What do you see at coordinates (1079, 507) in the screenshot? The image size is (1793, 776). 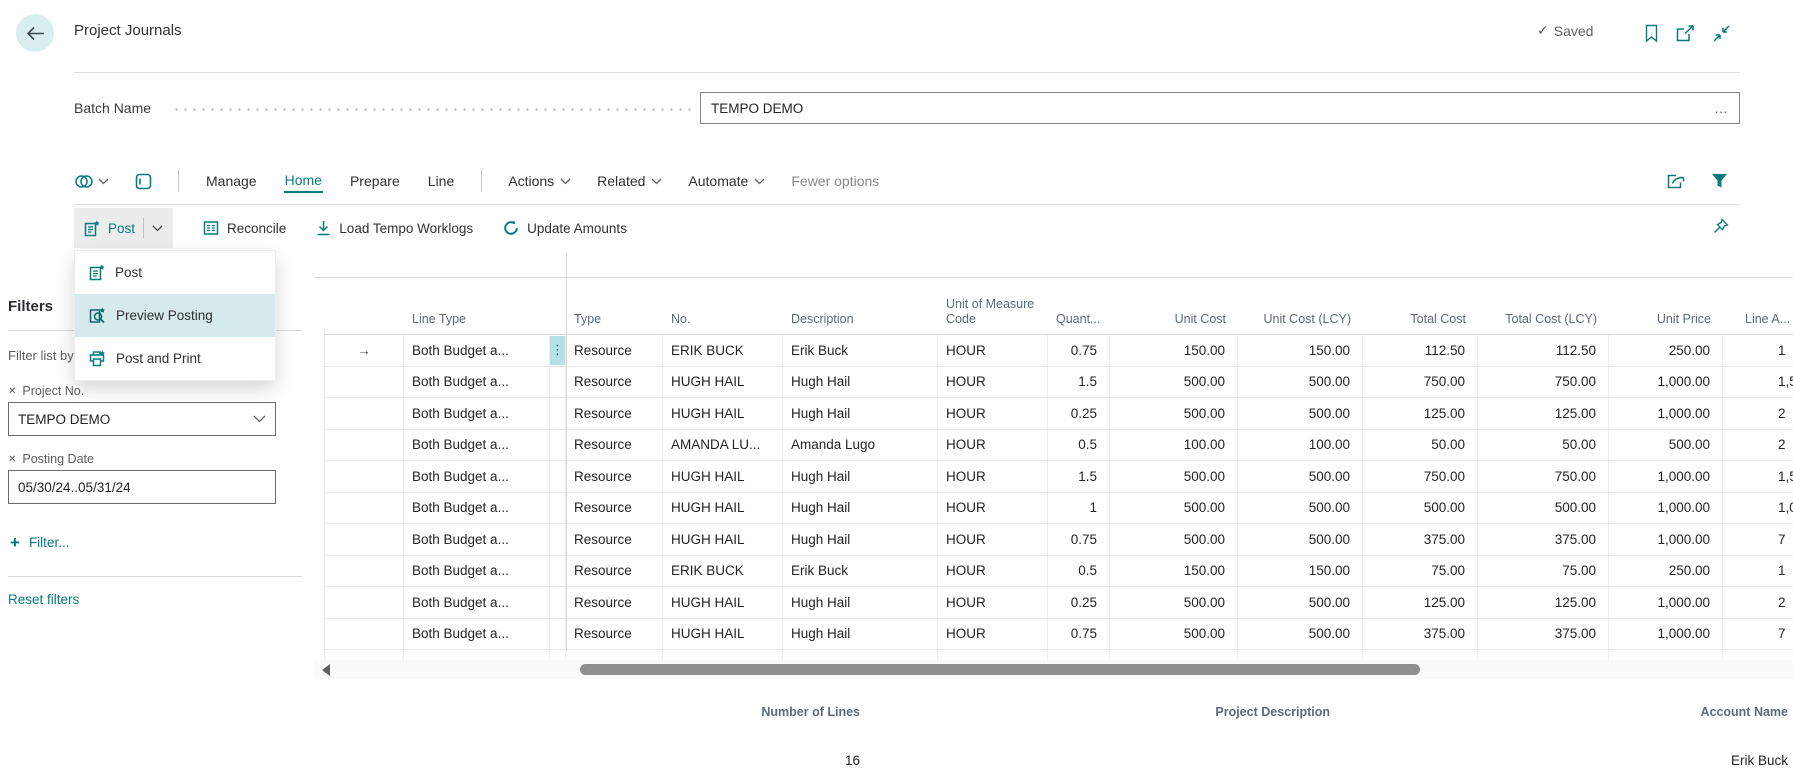 I see `cell-quantity: 1` at bounding box center [1079, 507].